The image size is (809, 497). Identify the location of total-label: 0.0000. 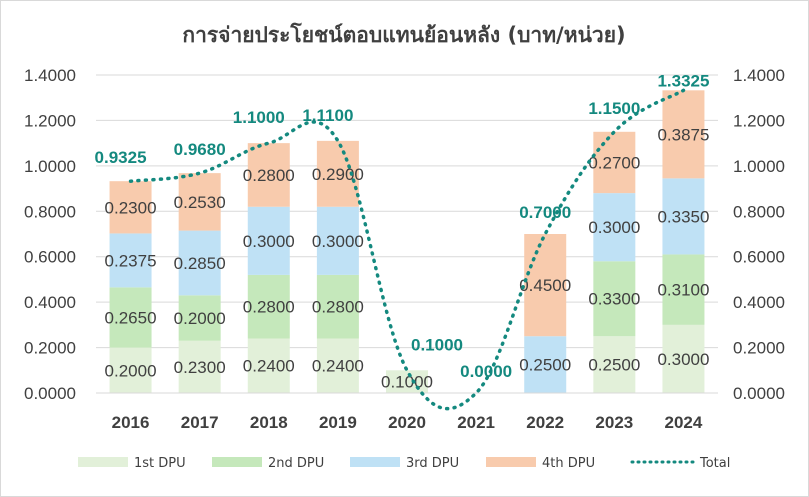
(486, 371).